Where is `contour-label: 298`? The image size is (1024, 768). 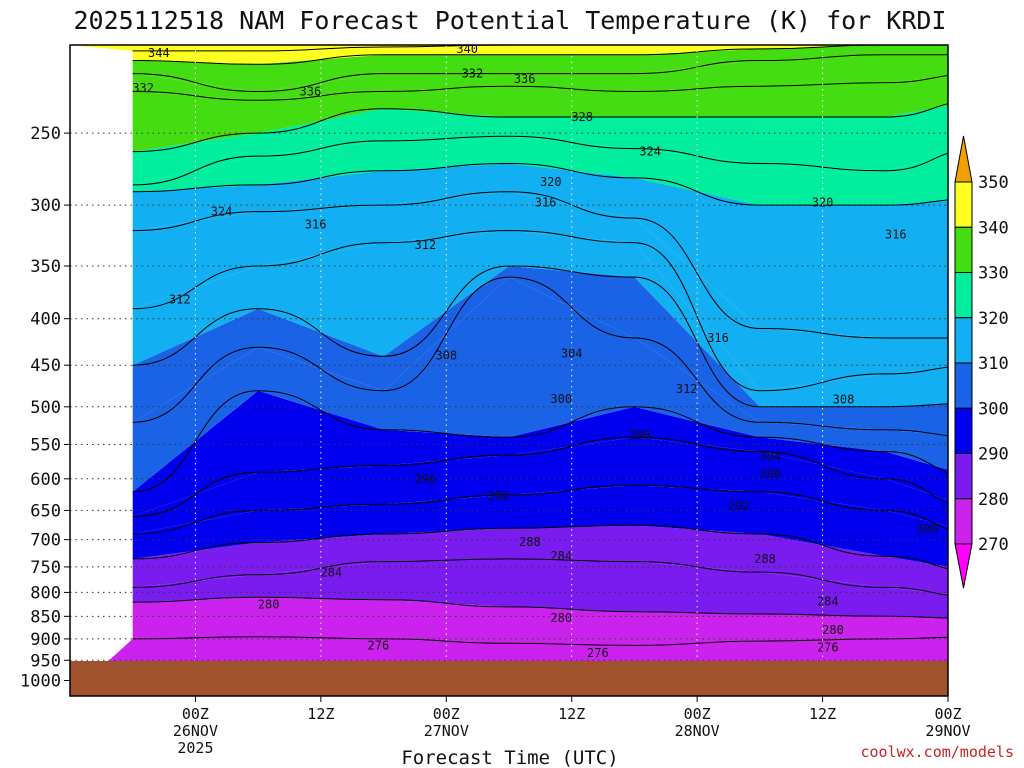
contour-label: 298 is located at coordinates (640, 435).